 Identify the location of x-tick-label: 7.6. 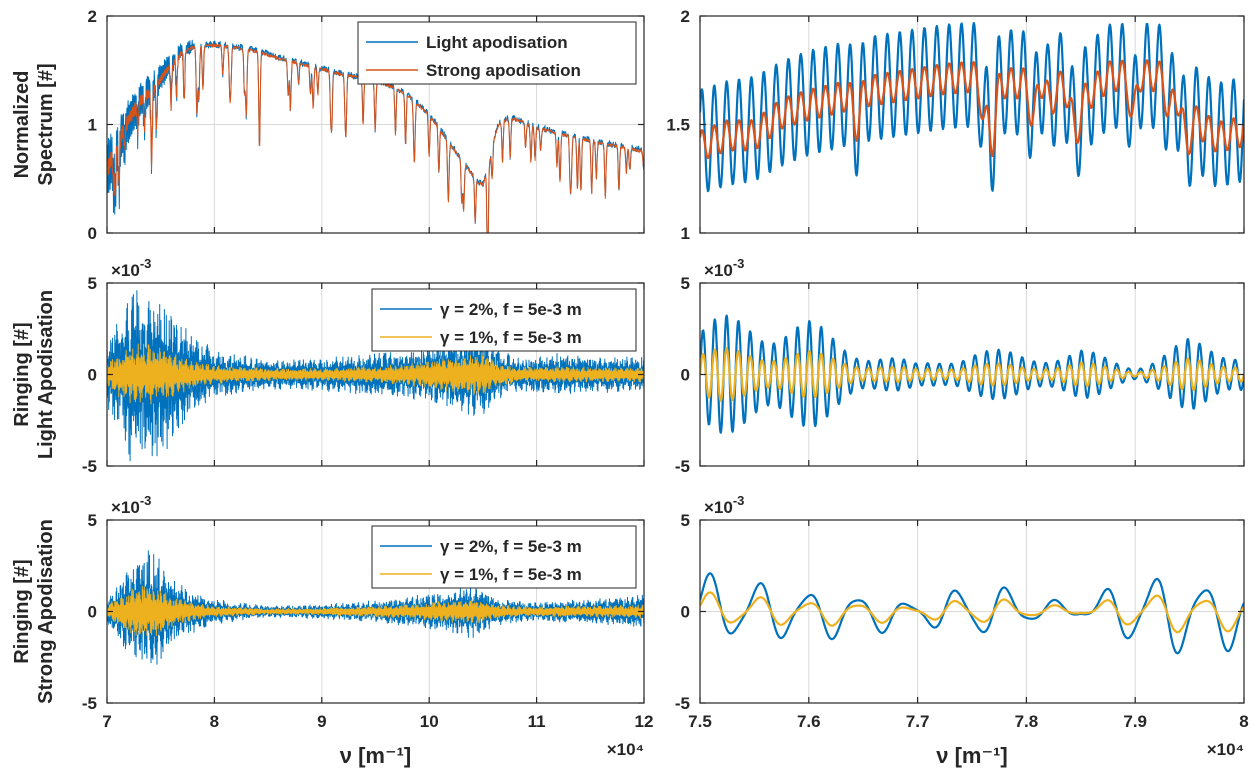
(809, 721).